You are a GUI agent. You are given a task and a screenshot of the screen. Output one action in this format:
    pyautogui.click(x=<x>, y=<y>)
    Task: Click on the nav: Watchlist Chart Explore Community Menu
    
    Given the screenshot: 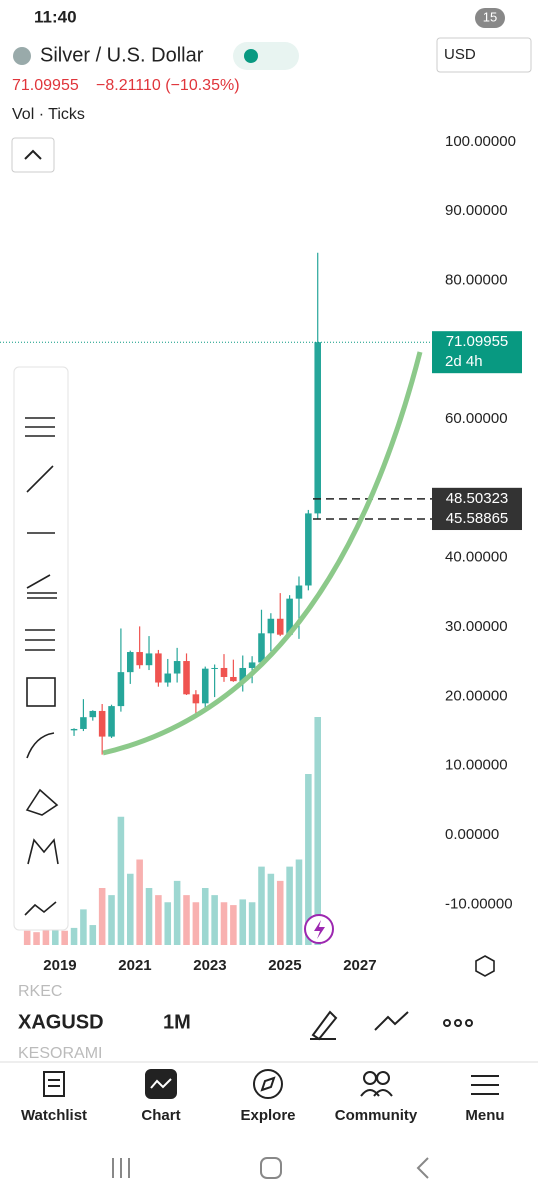 What is the action you would take?
    pyautogui.click(x=263, y=1115)
    